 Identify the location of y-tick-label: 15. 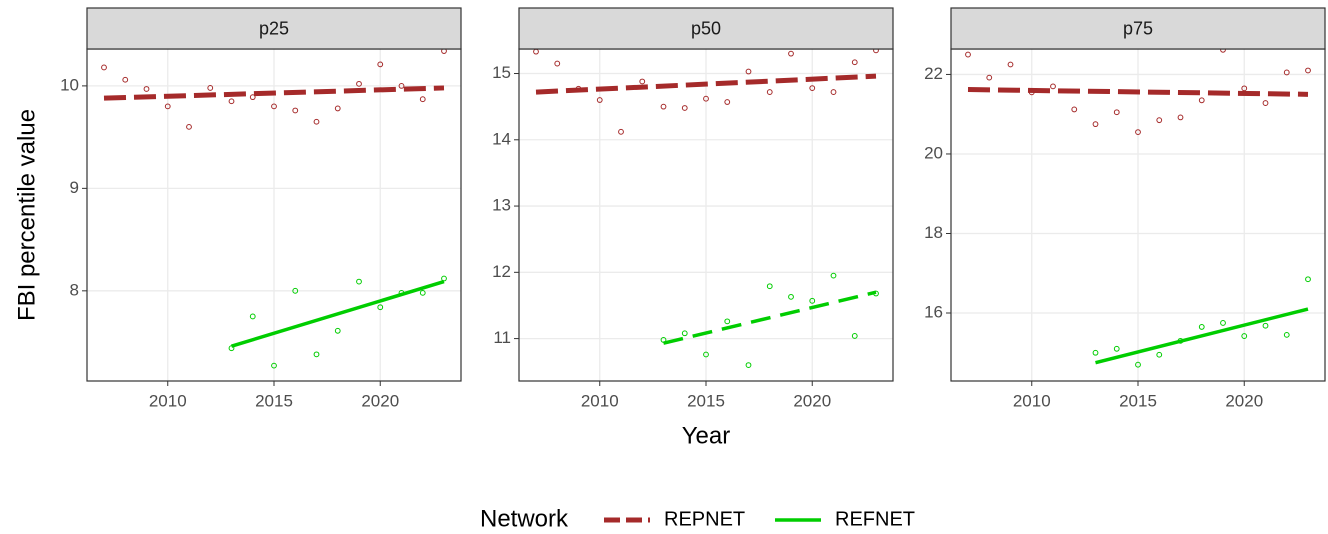
(501, 72).